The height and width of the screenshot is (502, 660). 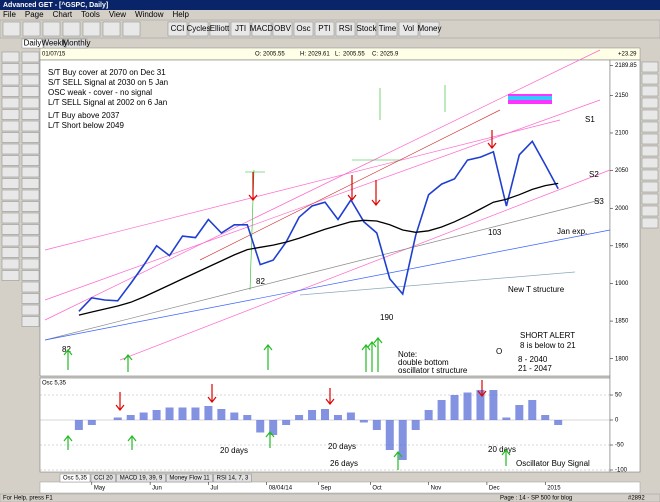 I want to click on tool-label: PTI, so click(x=324, y=28).